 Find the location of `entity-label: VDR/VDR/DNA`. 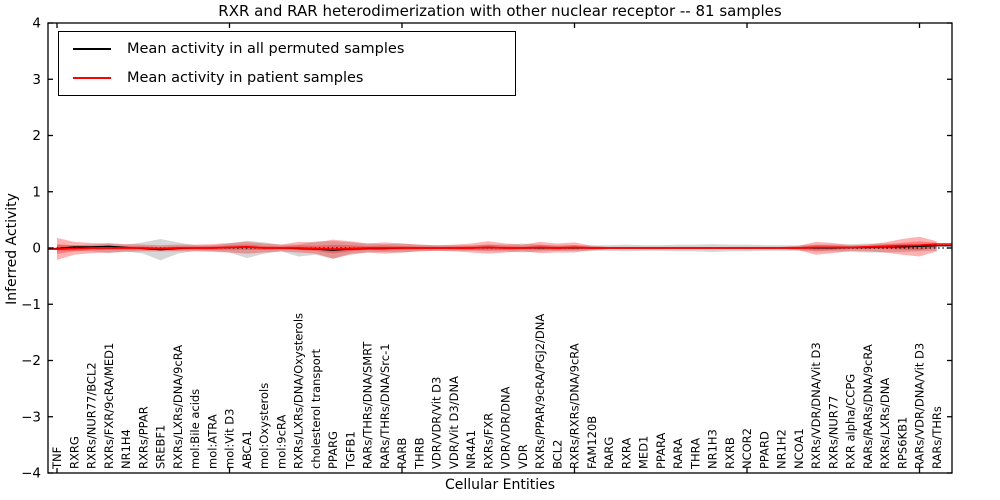

entity-label: VDR/VDR/DNA is located at coordinates (506, 427).